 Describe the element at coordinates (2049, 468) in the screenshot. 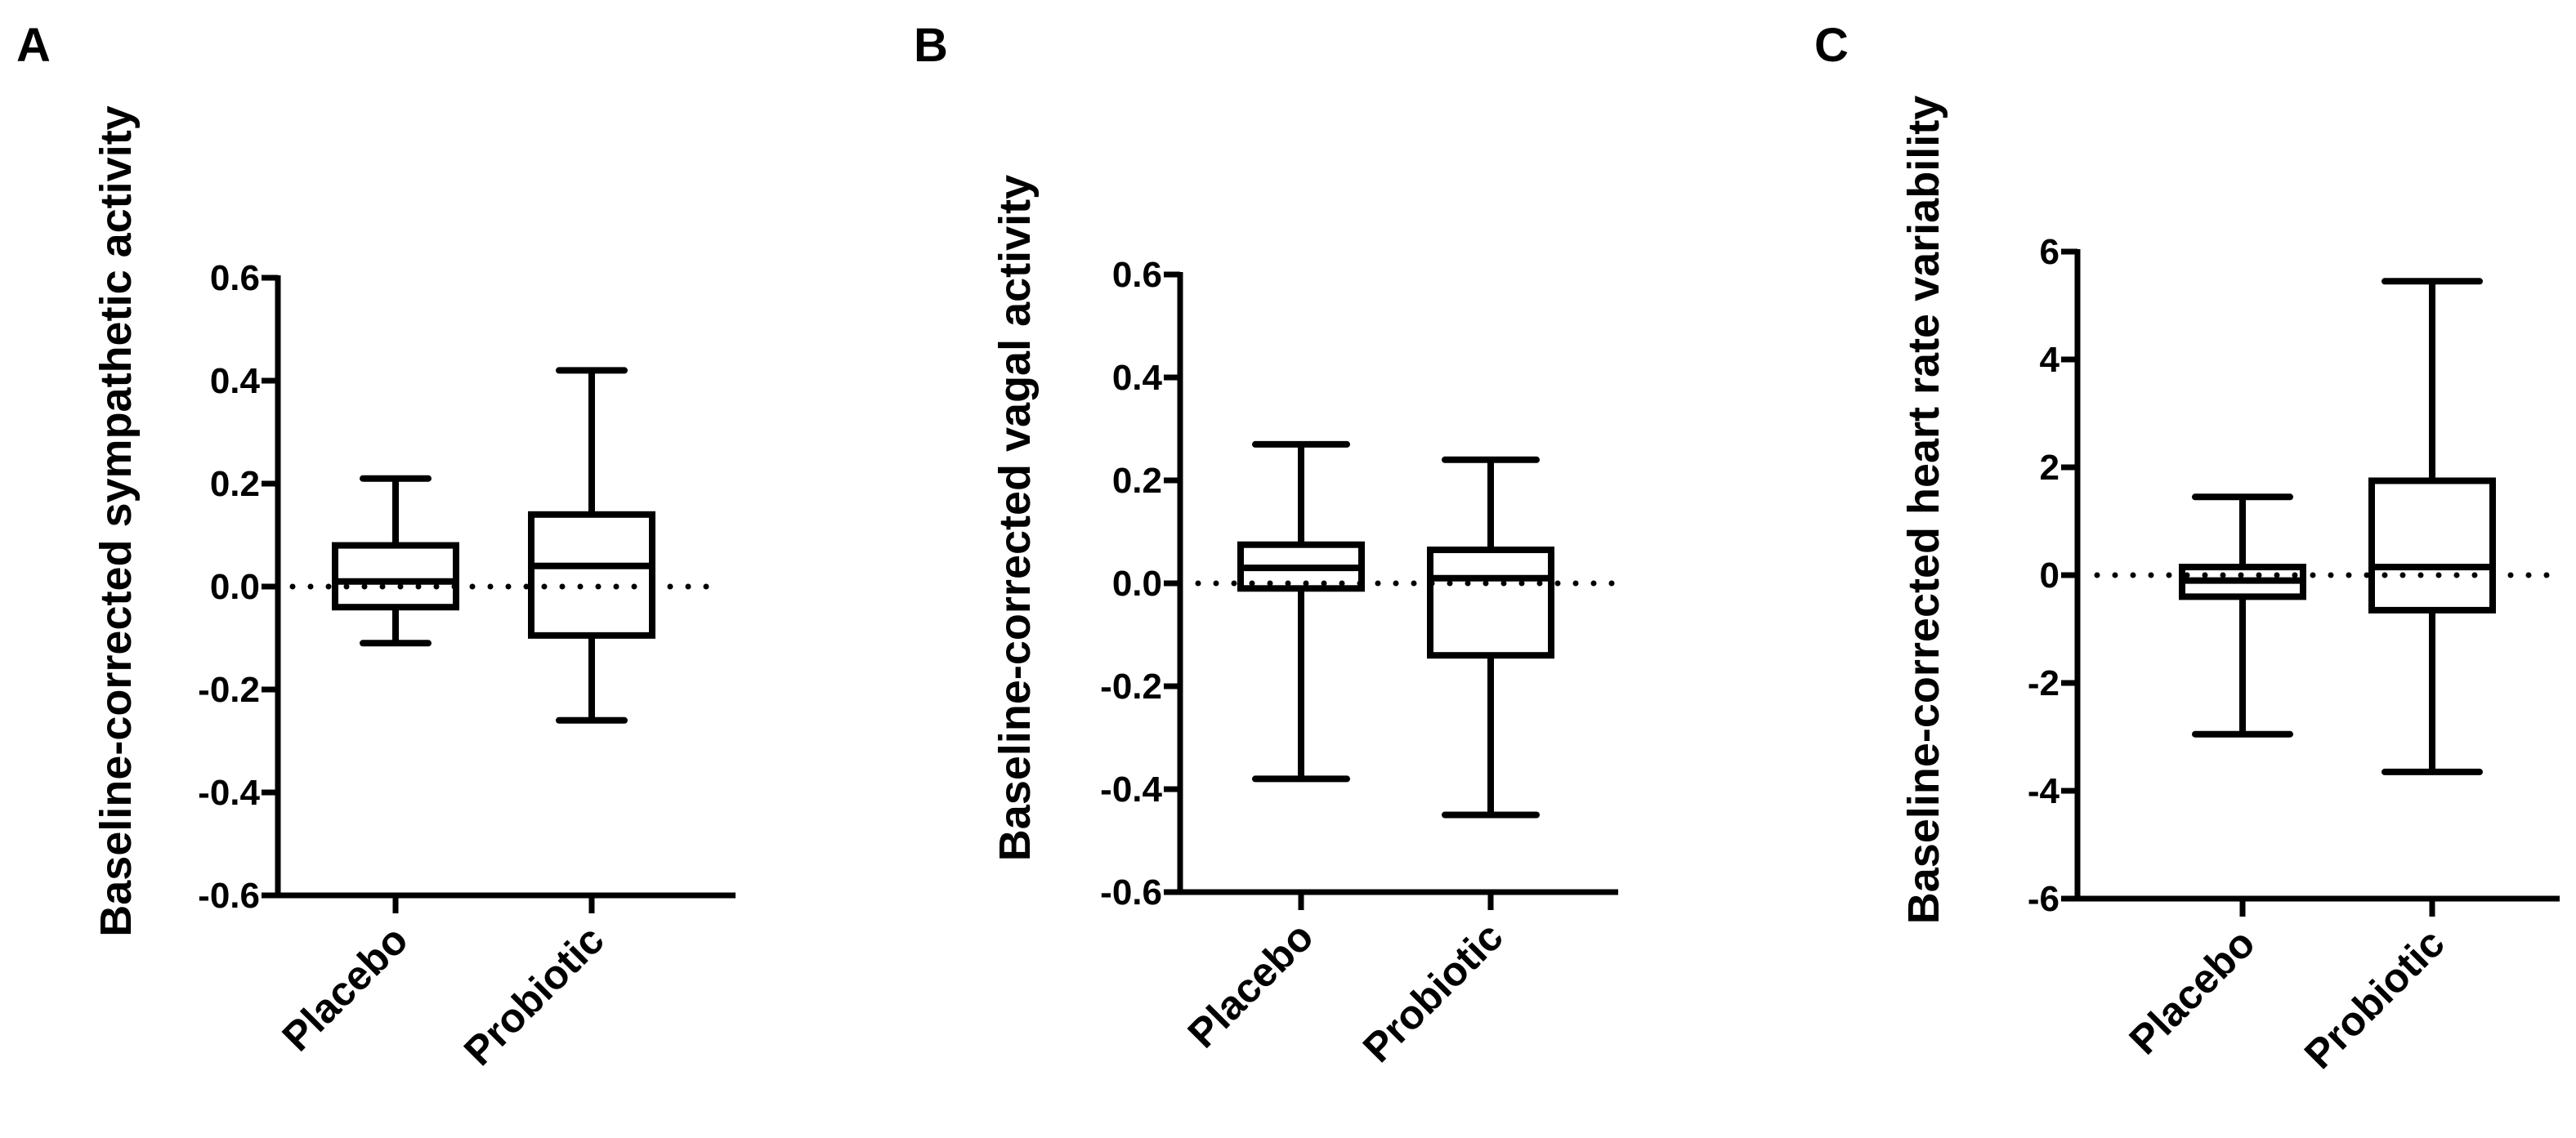

I see `y-tick-label: 2` at that location.